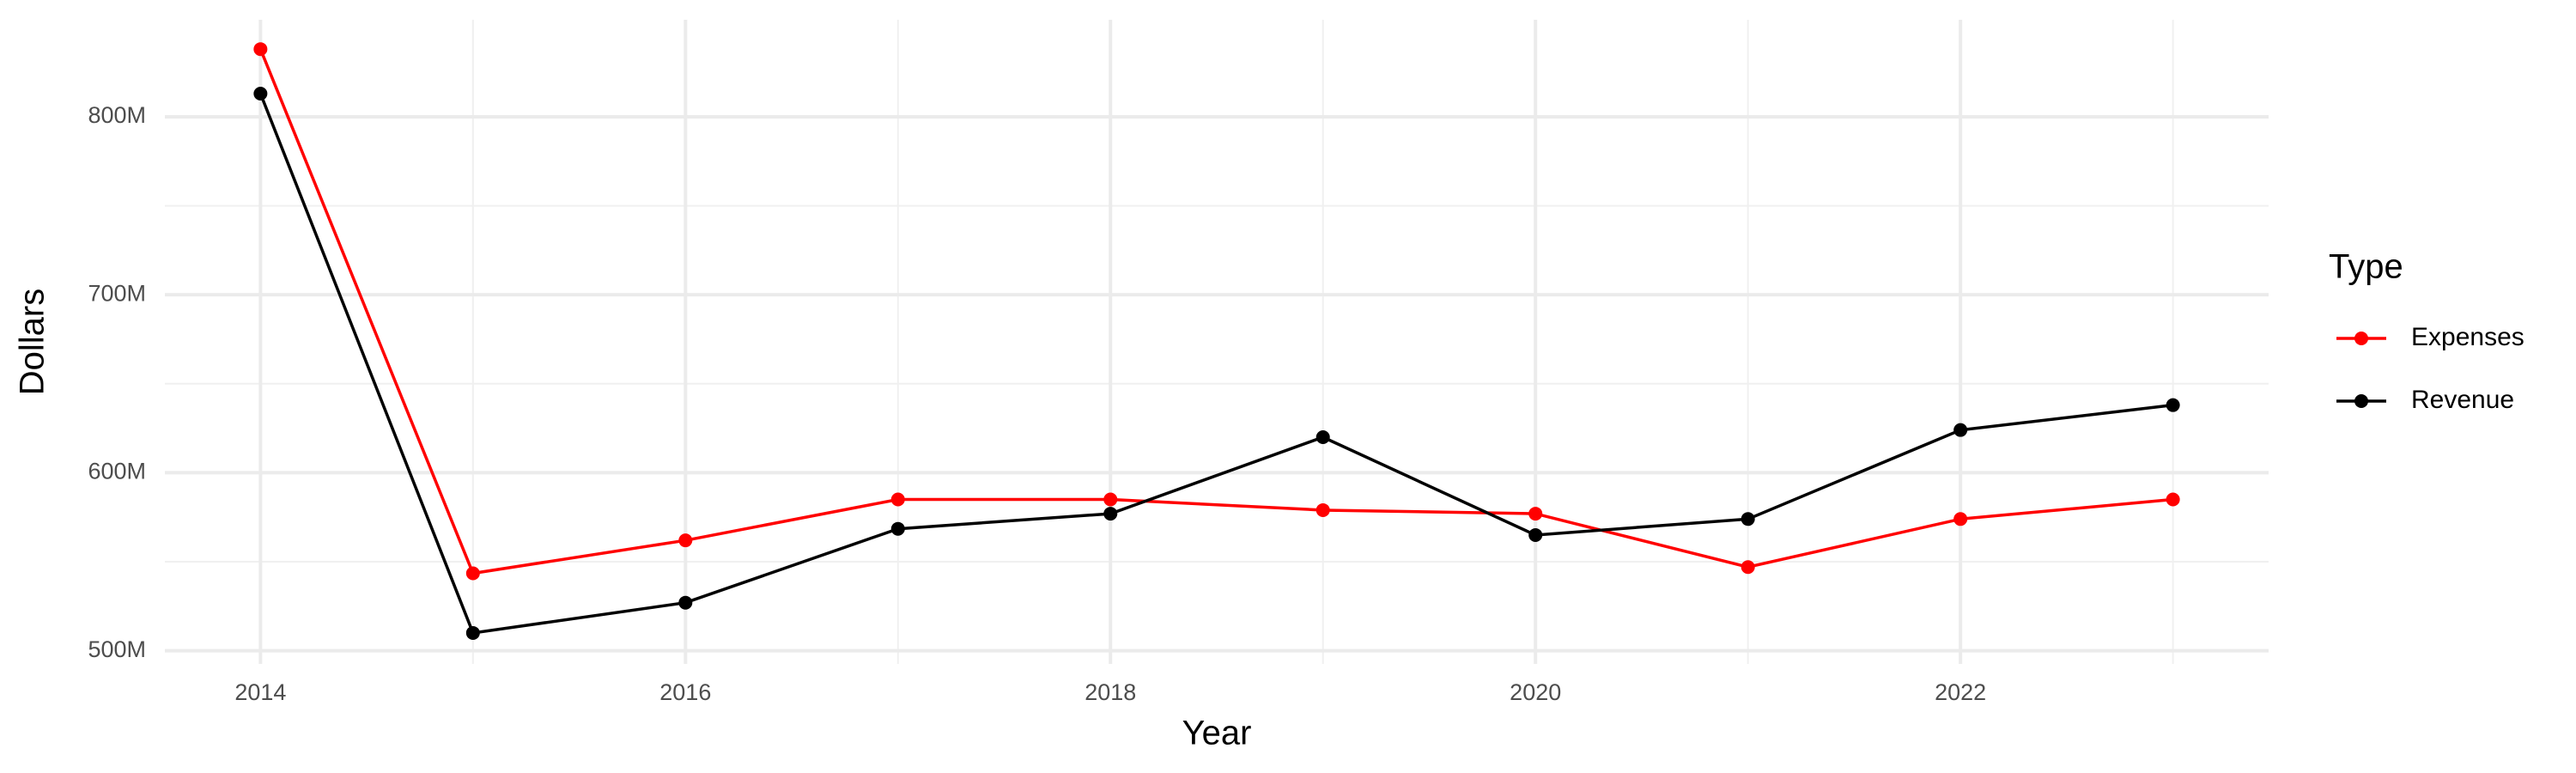 The height and width of the screenshot is (773, 2576). What do you see at coordinates (1217, 733) in the screenshot?
I see `x-axis-title: Year` at bounding box center [1217, 733].